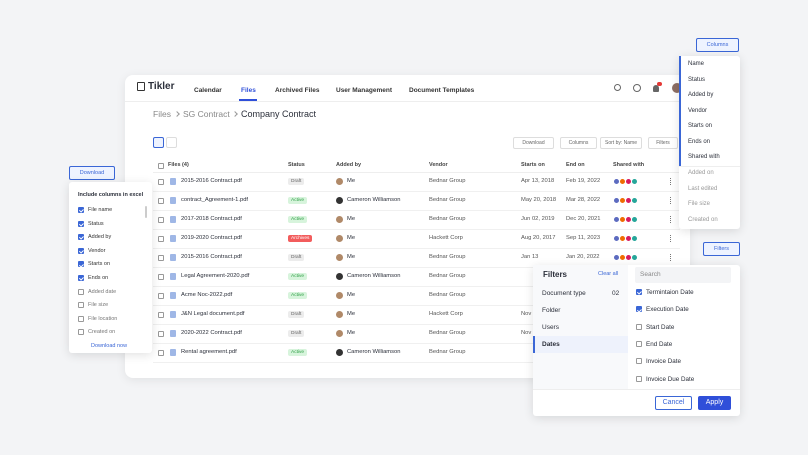 This screenshot has width=808, height=455. What do you see at coordinates (298, 352) in the screenshot?
I see `status-pill: Active` at bounding box center [298, 352].